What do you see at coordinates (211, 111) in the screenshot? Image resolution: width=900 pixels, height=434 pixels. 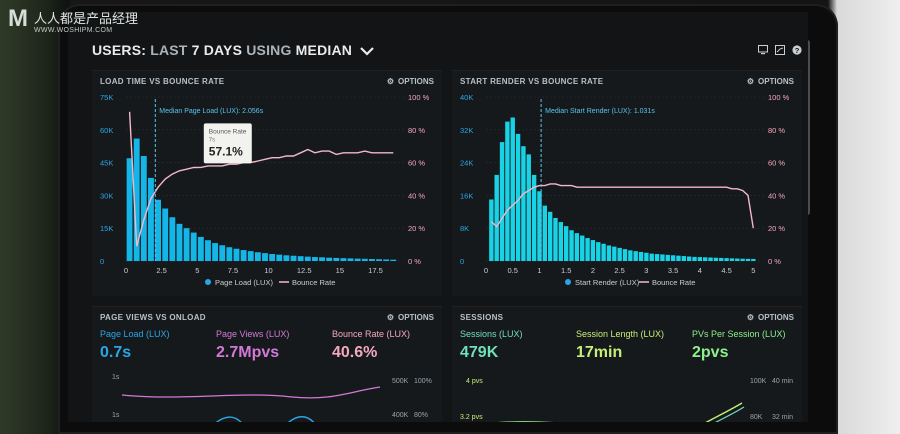 I see `median-label: Median Page Load (LUX): 2.056s` at bounding box center [211, 111].